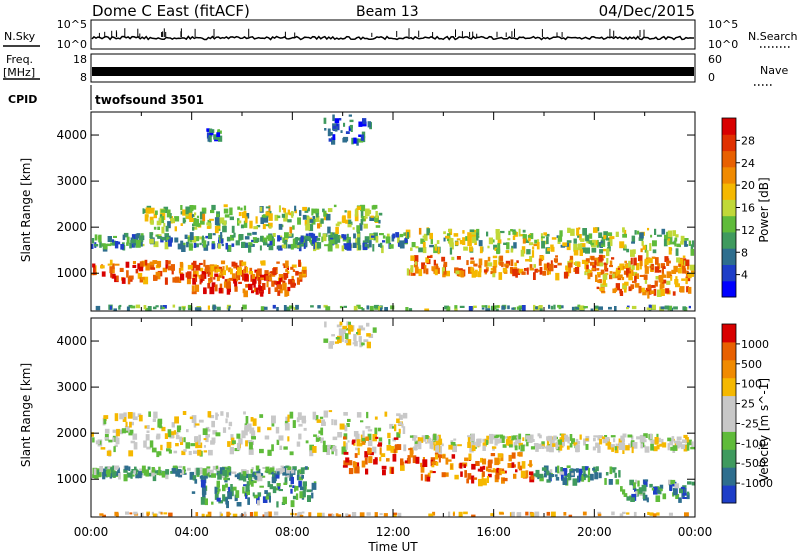 Image resolution: width=800 pixels, height=554 pixels. What do you see at coordinates (757, 483) in the screenshot?
I see `velocity-colorbar-tick-label: -1000` at bounding box center [757, 483].